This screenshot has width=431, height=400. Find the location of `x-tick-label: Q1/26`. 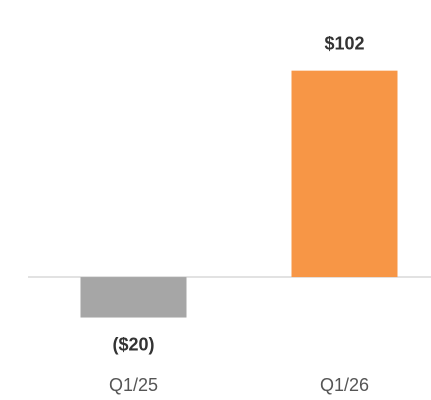

x-tick-label: Q1/26 is located at coordinates (344, 385).